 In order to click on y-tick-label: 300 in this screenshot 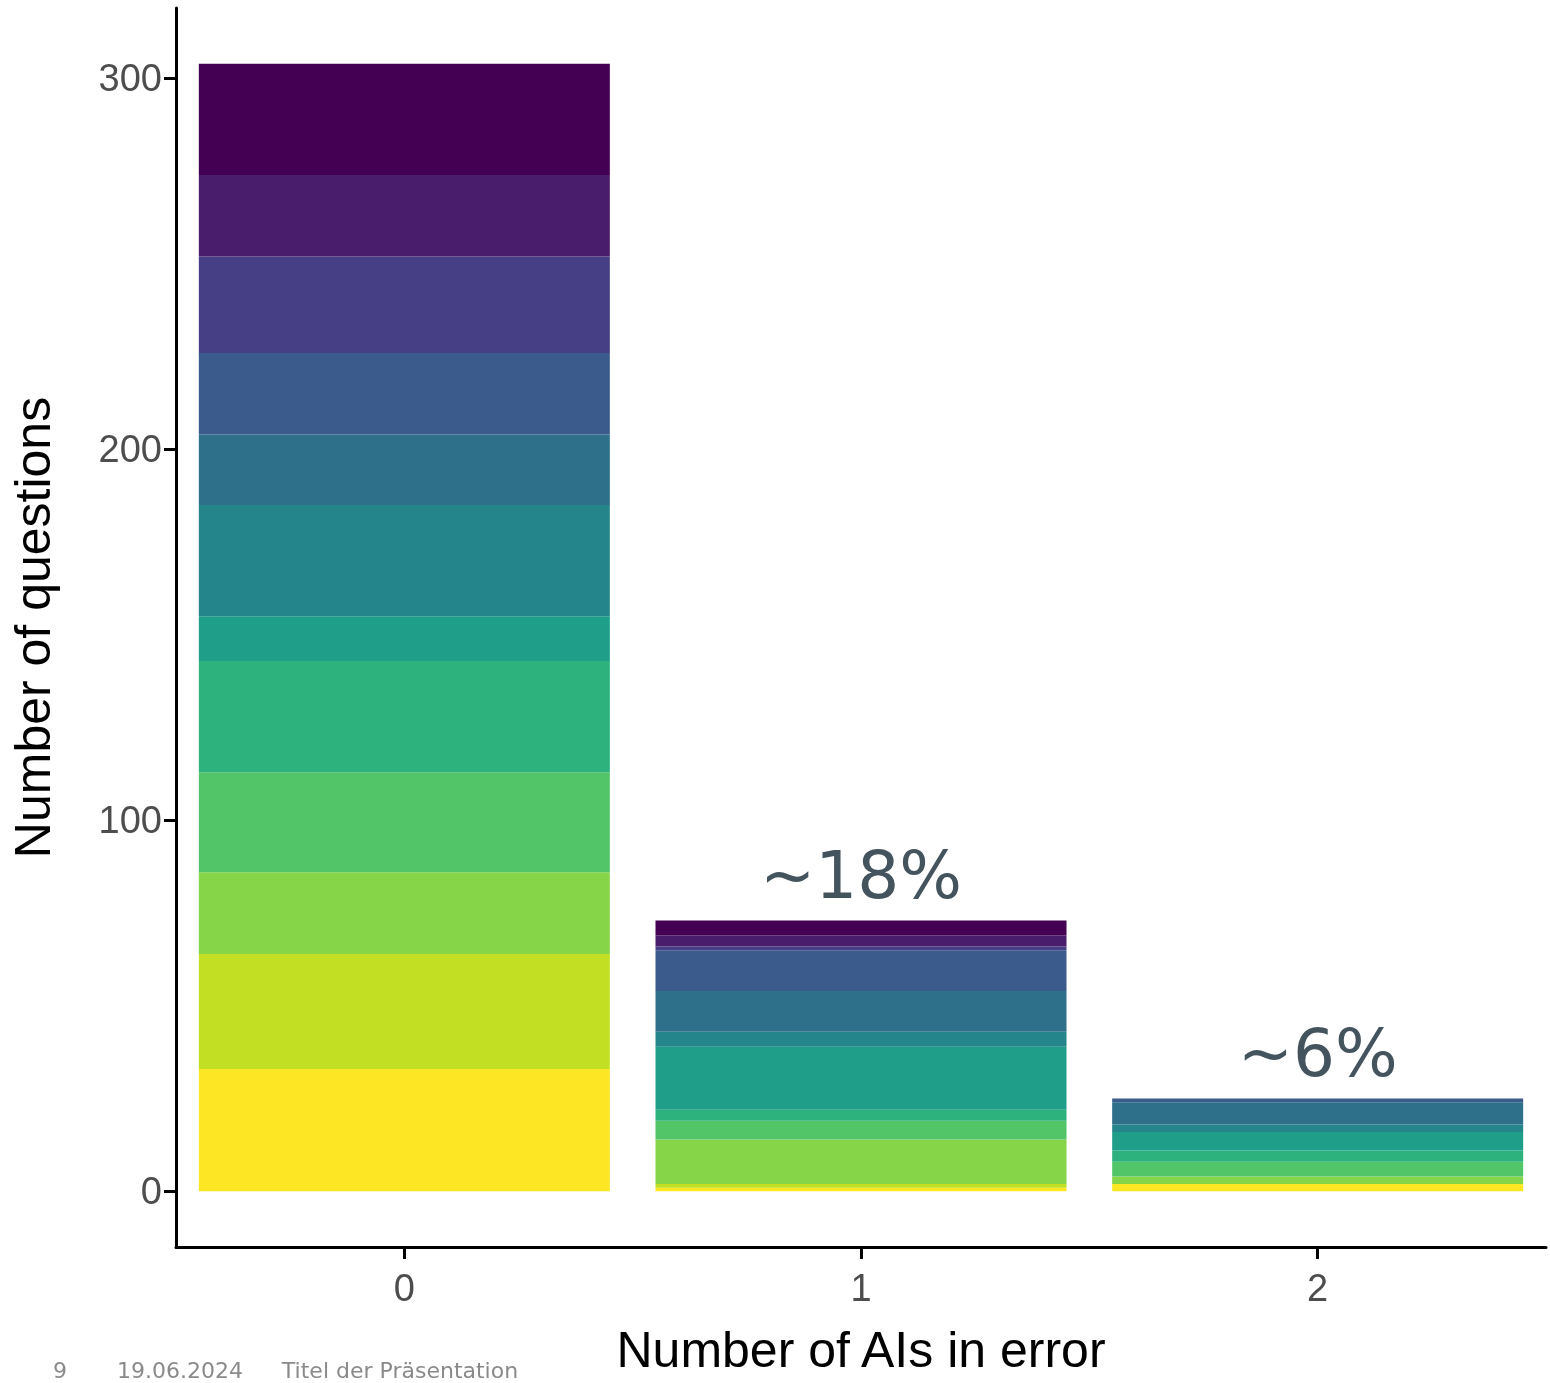, I will do `click(130, 78)`.